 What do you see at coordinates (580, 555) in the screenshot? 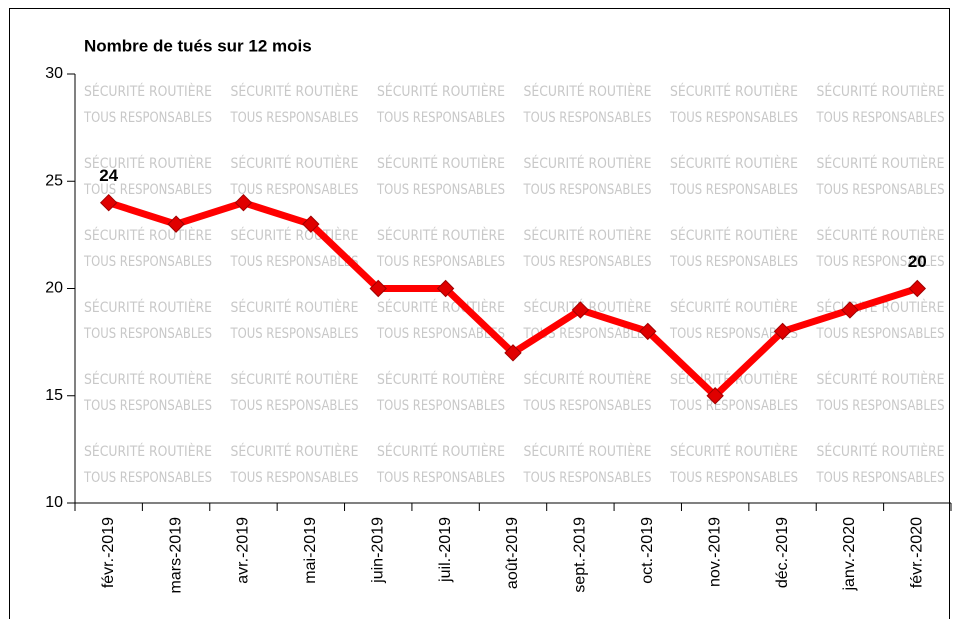
I see `x-tick-label: sept.-2019` at bounding box center [580, 555].